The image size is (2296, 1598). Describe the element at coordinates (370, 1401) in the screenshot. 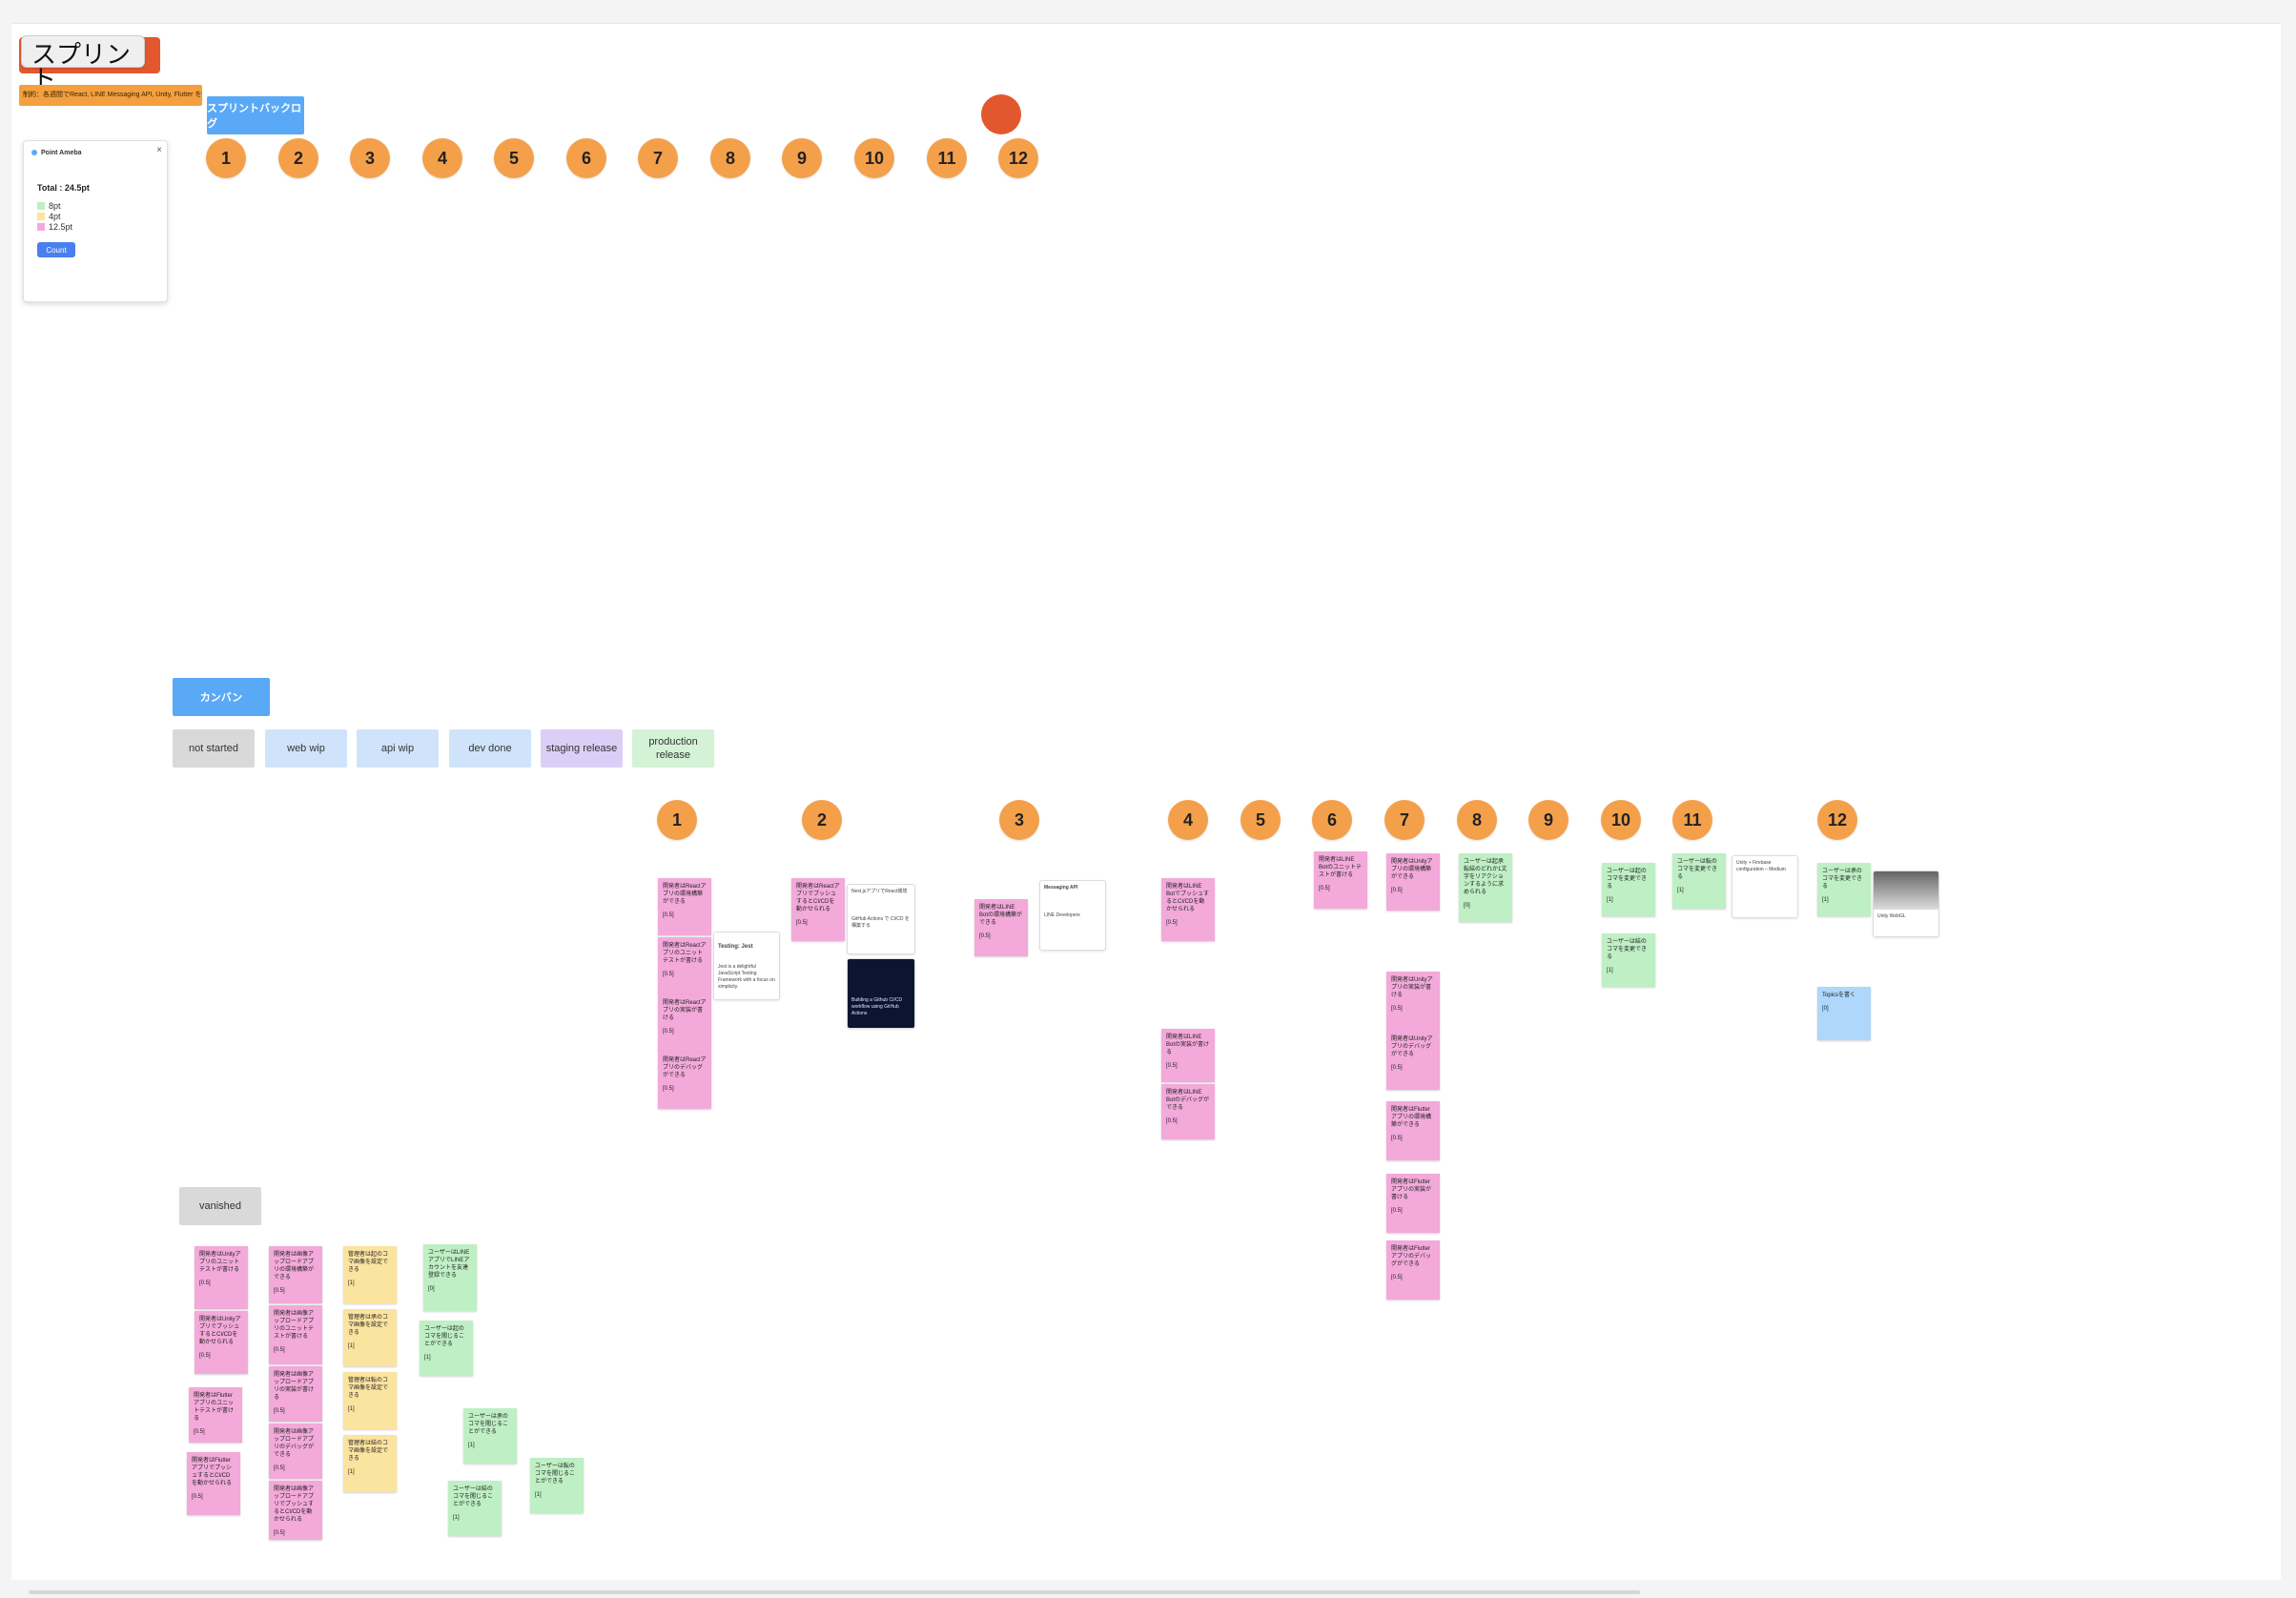

I see `sticky-note: 管理者は転のコマ画像を設定できる [1]` at that location.